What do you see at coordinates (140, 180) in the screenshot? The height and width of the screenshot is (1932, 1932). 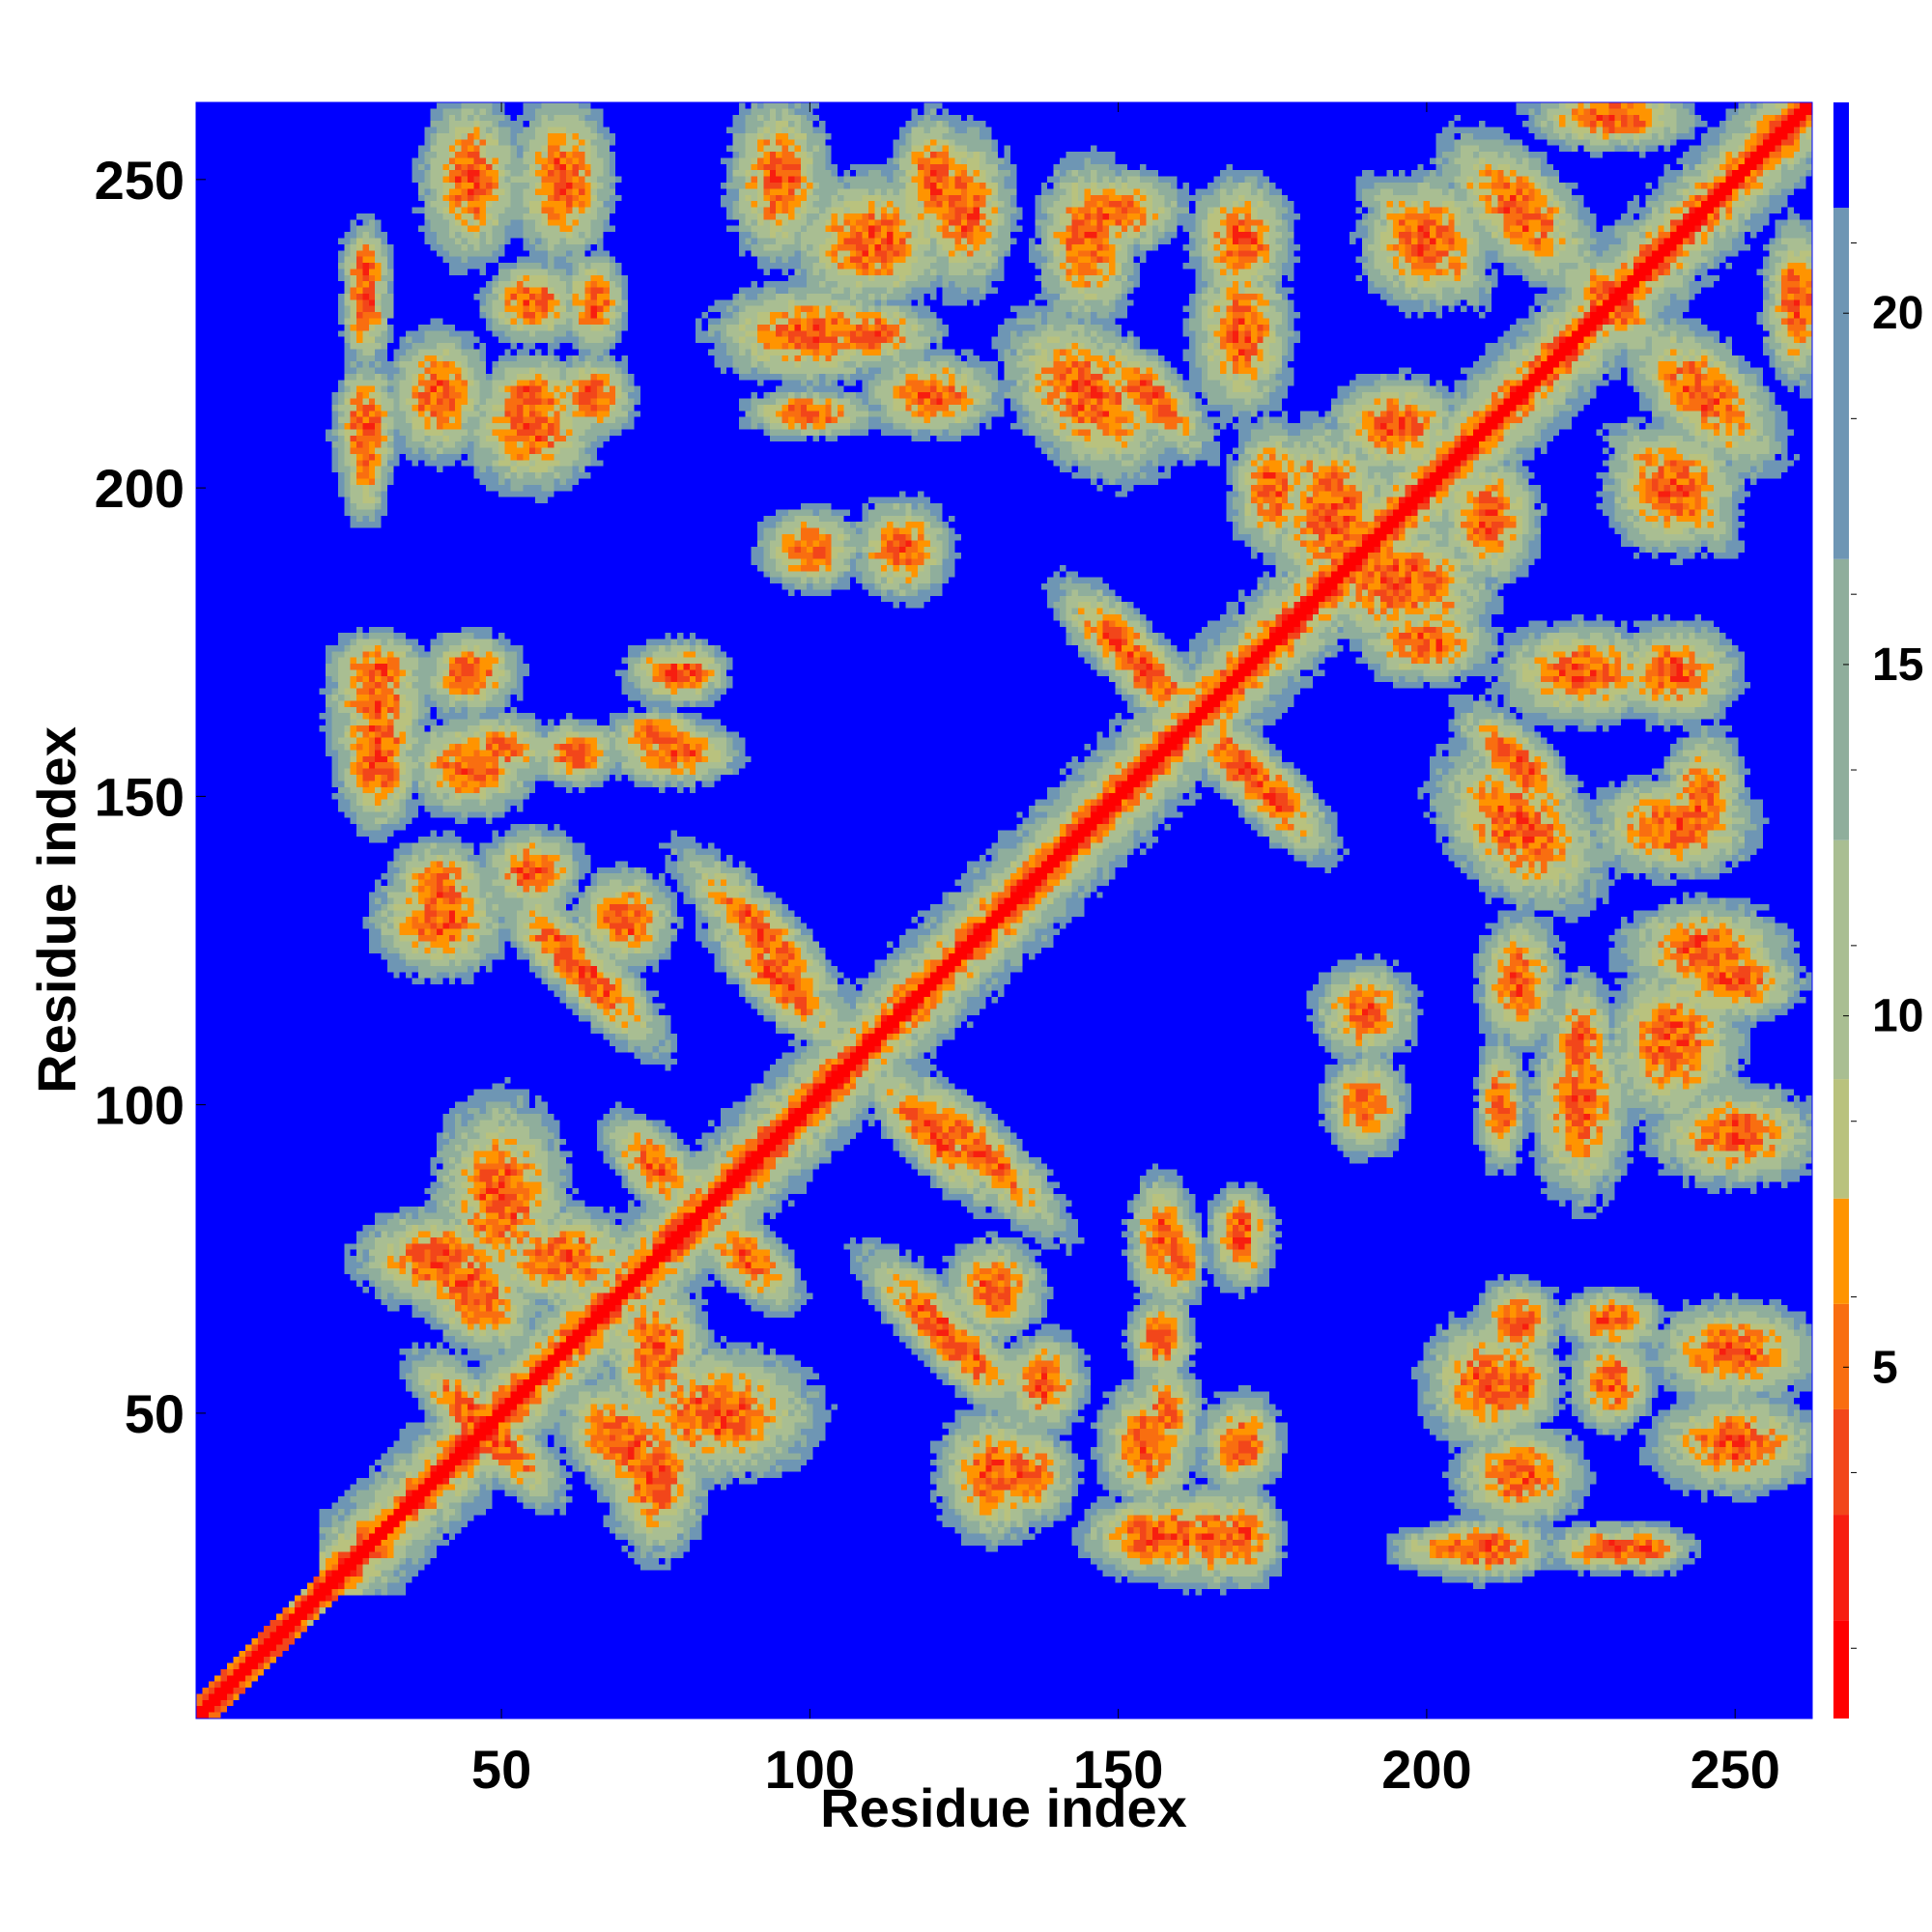 I see `y-tick-label: 250` at bounding box center [140, 180].